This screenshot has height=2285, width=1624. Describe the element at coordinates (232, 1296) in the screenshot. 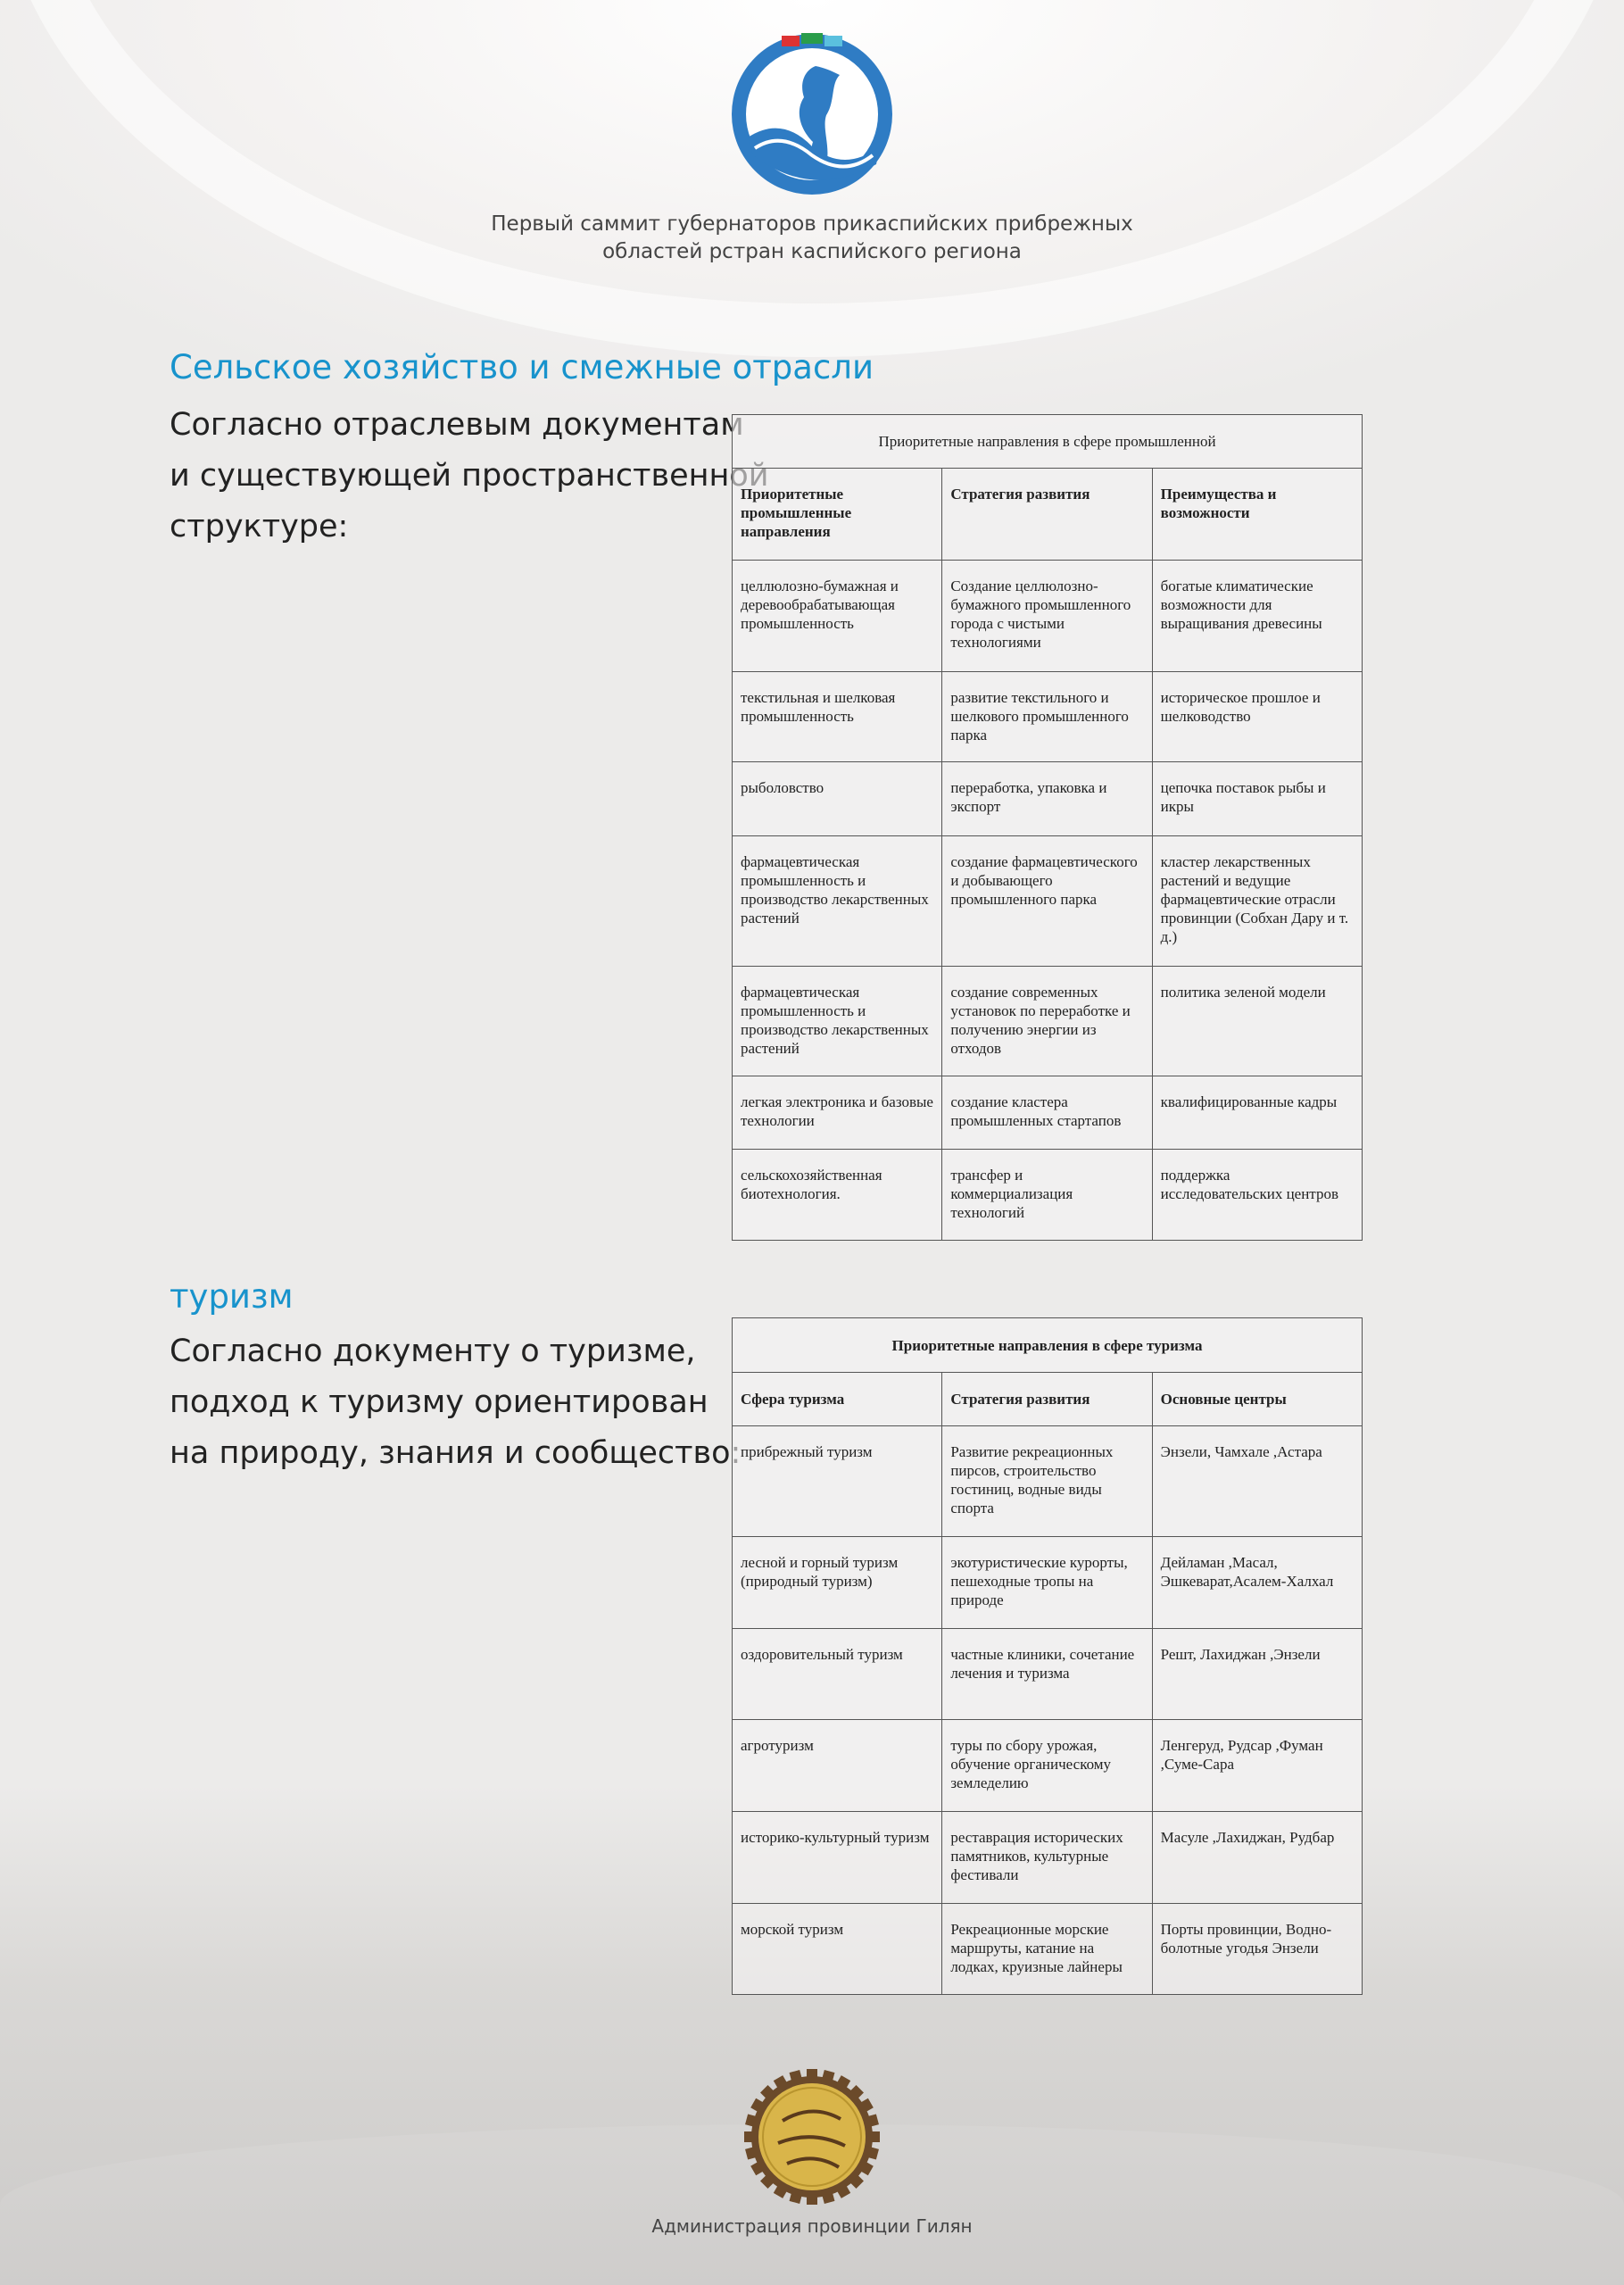

I see `tourism-heading: туризм` at that location.